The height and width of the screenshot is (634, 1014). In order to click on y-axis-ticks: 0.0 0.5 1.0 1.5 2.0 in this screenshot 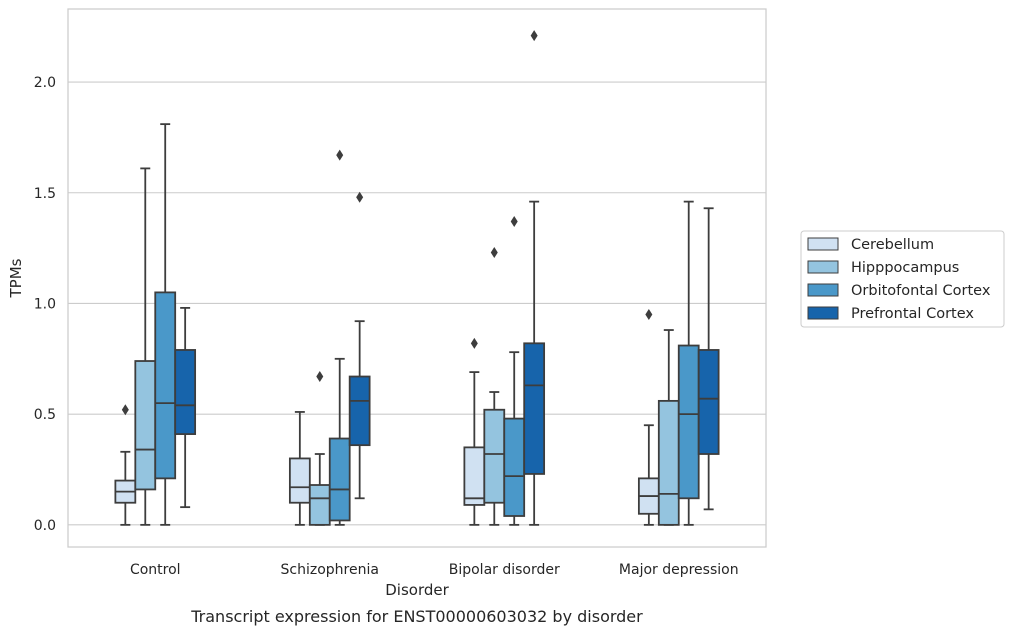, I will do `click(45, 304)`.